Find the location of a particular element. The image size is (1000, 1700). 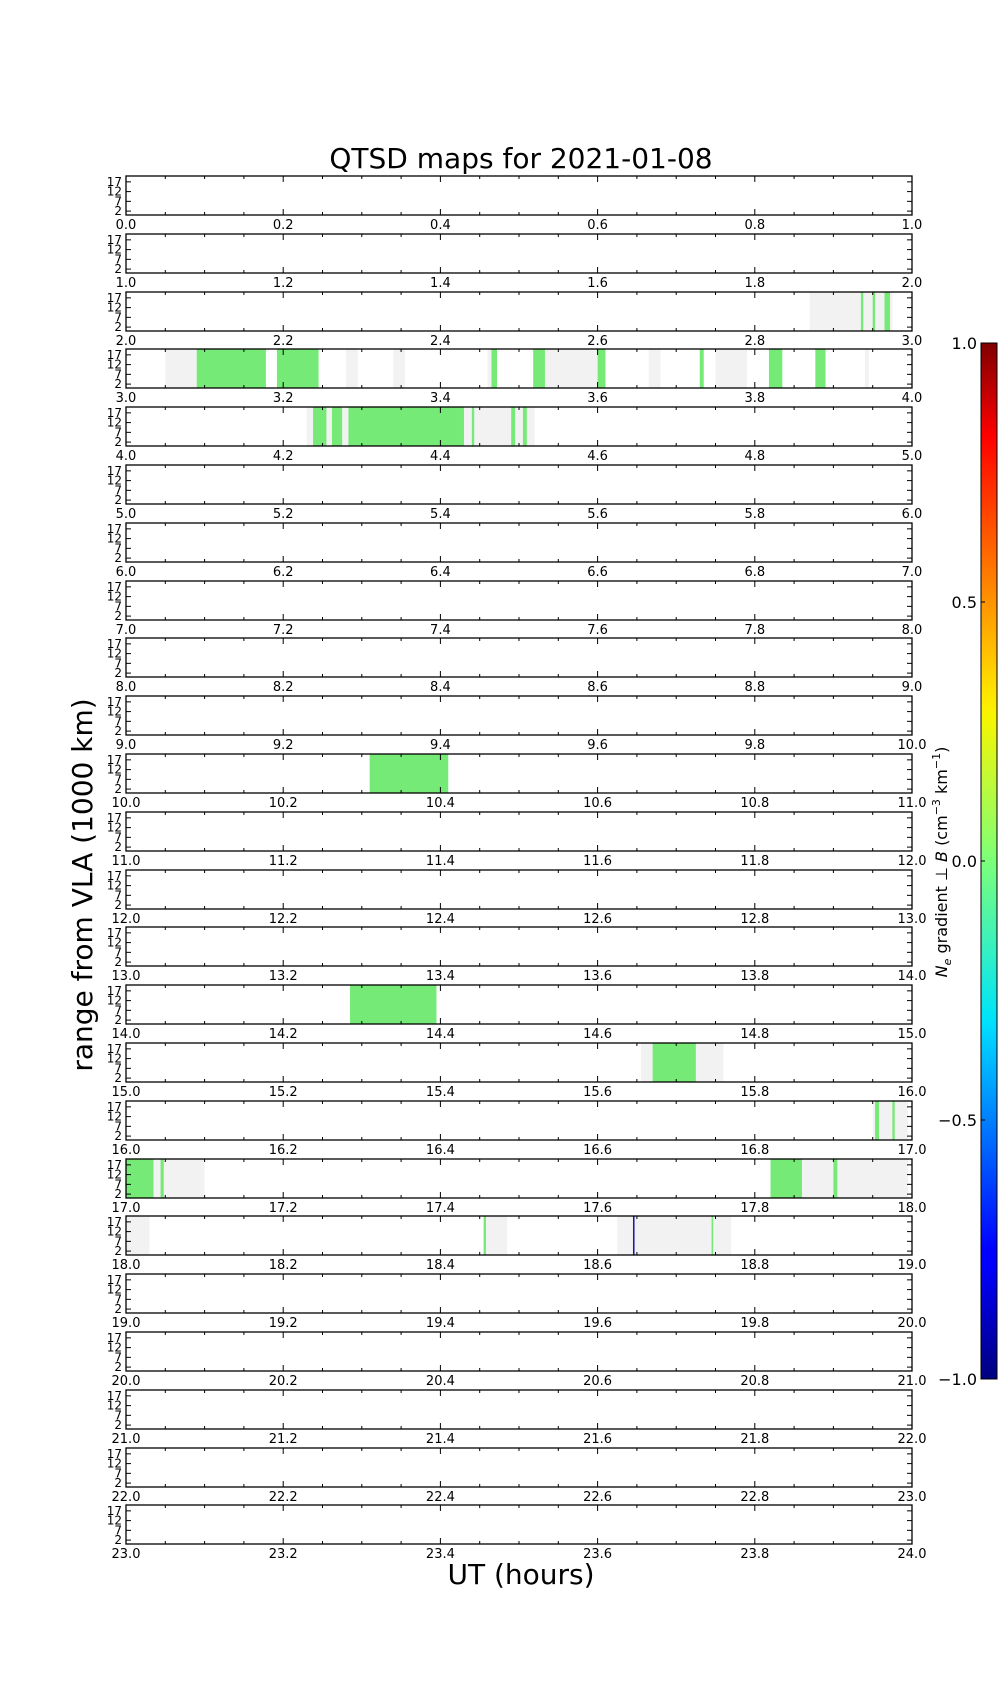

x-tick-label: 16.4 is located at coordinates (440, 1150).